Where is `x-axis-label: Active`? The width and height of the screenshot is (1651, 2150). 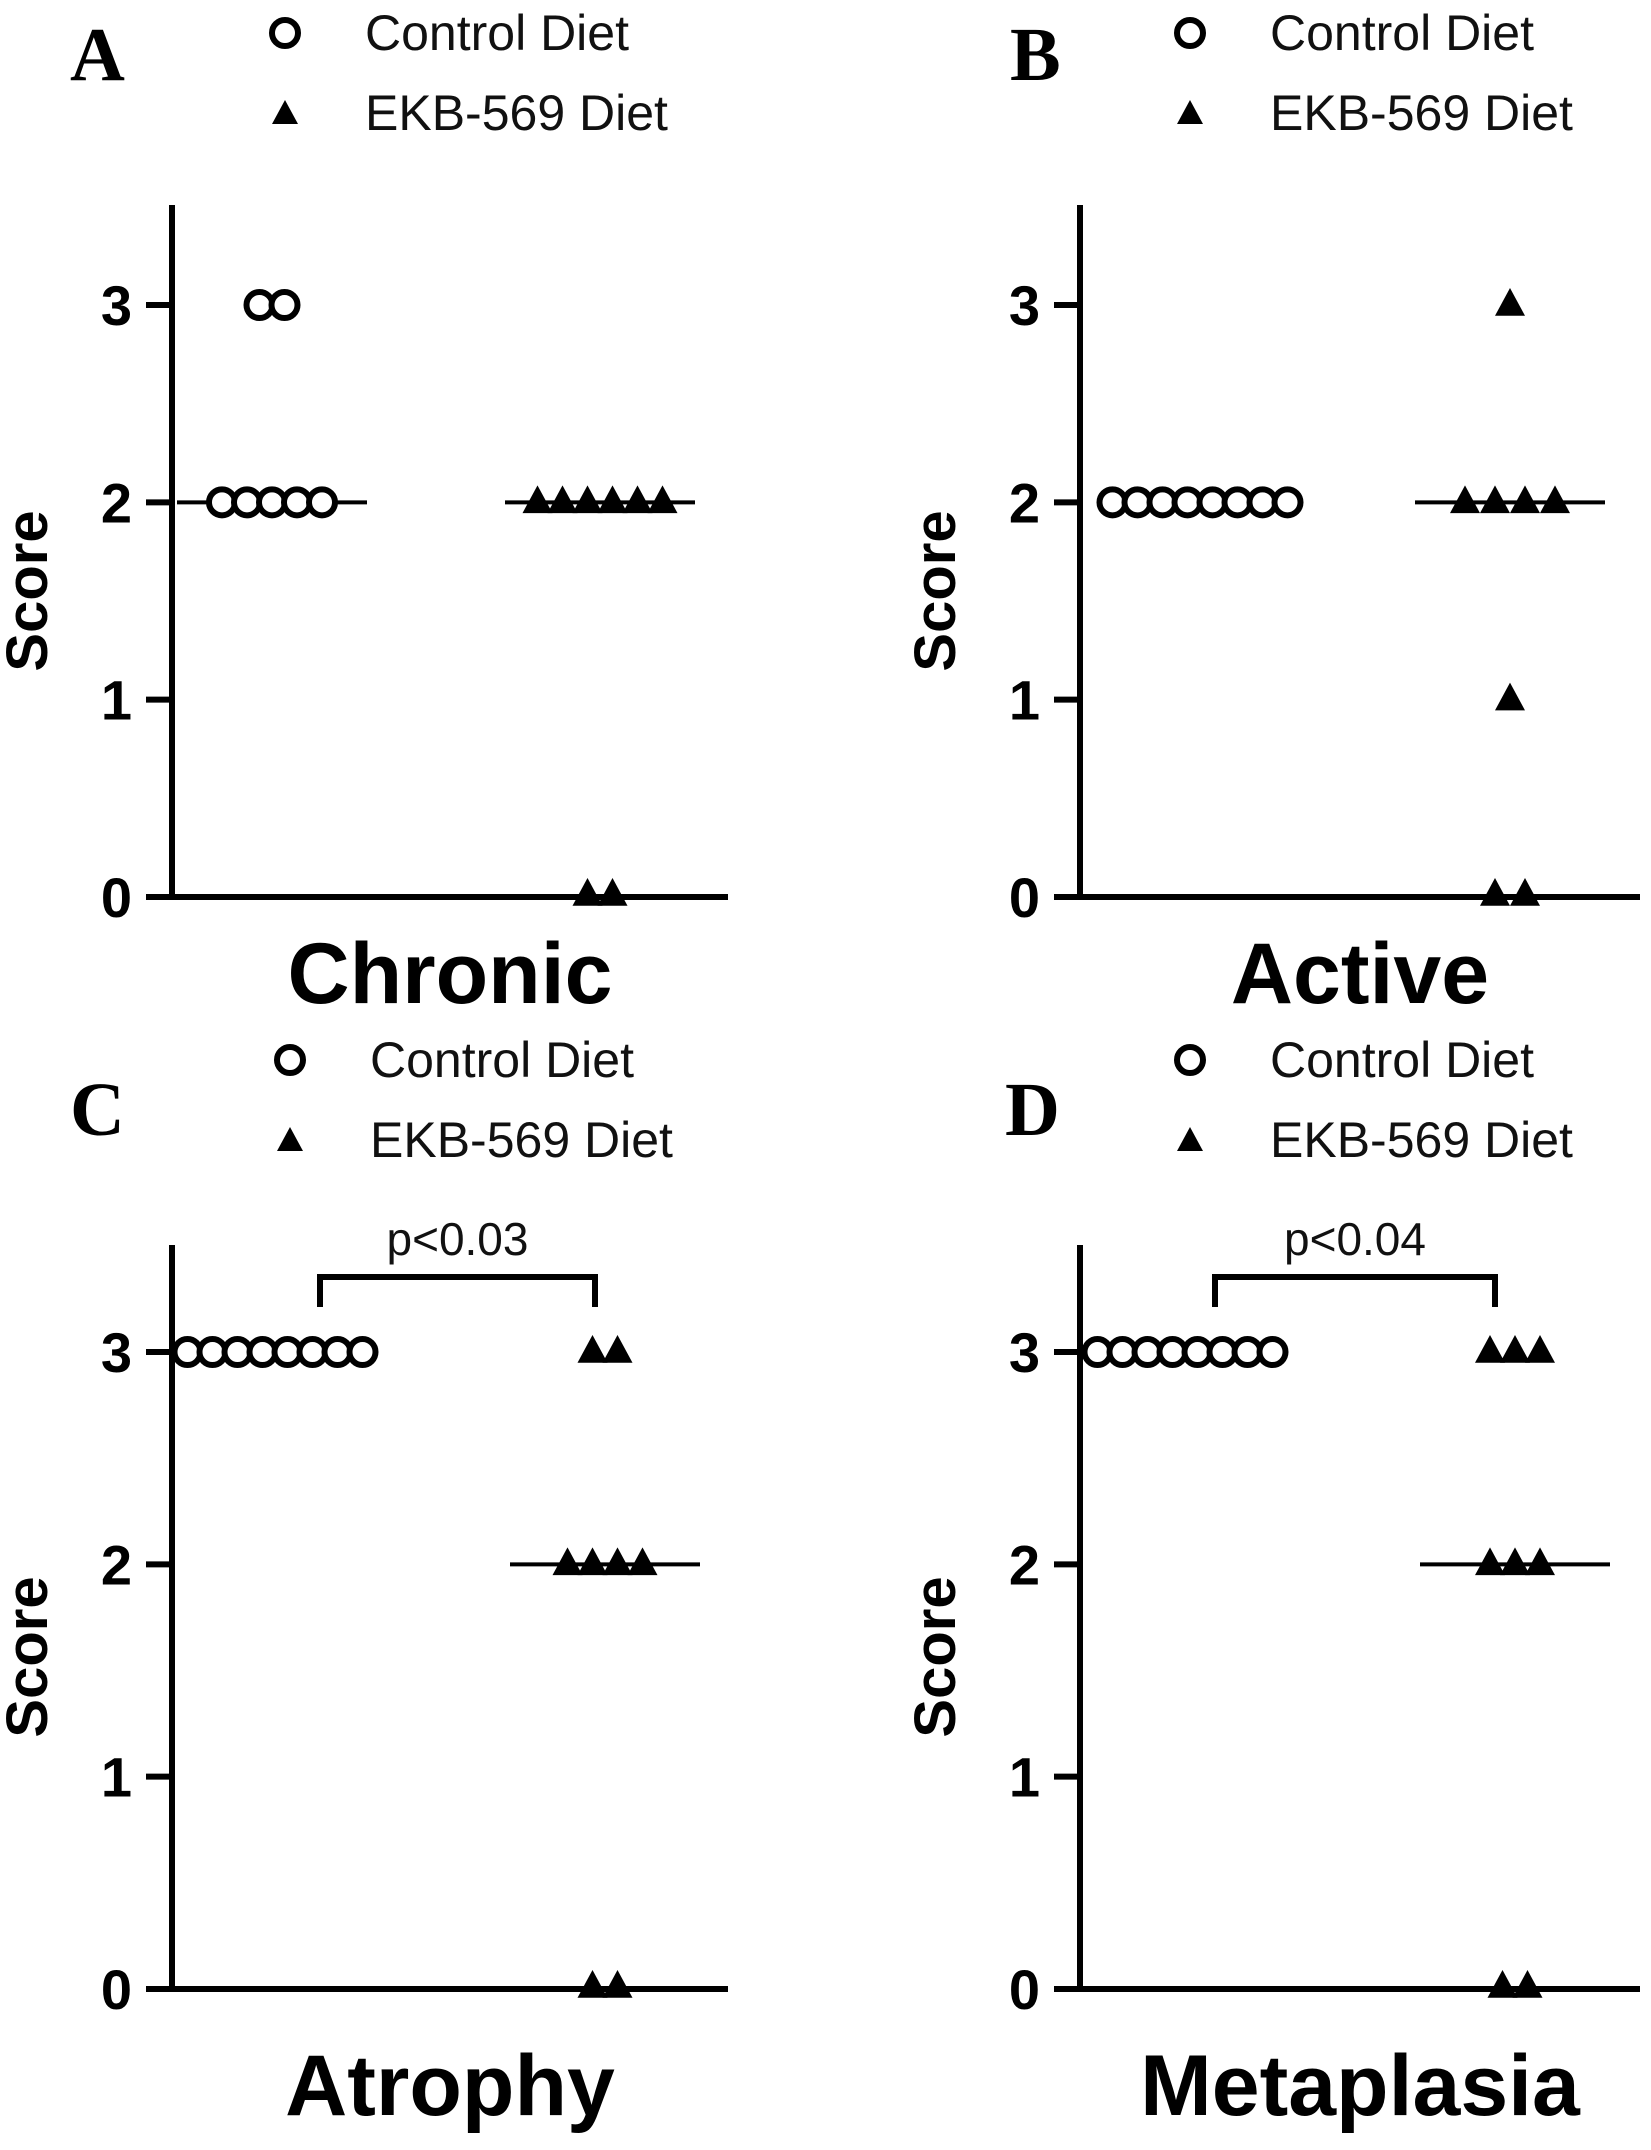 x-axis-label: Active is located at coordinates (1360, 974).